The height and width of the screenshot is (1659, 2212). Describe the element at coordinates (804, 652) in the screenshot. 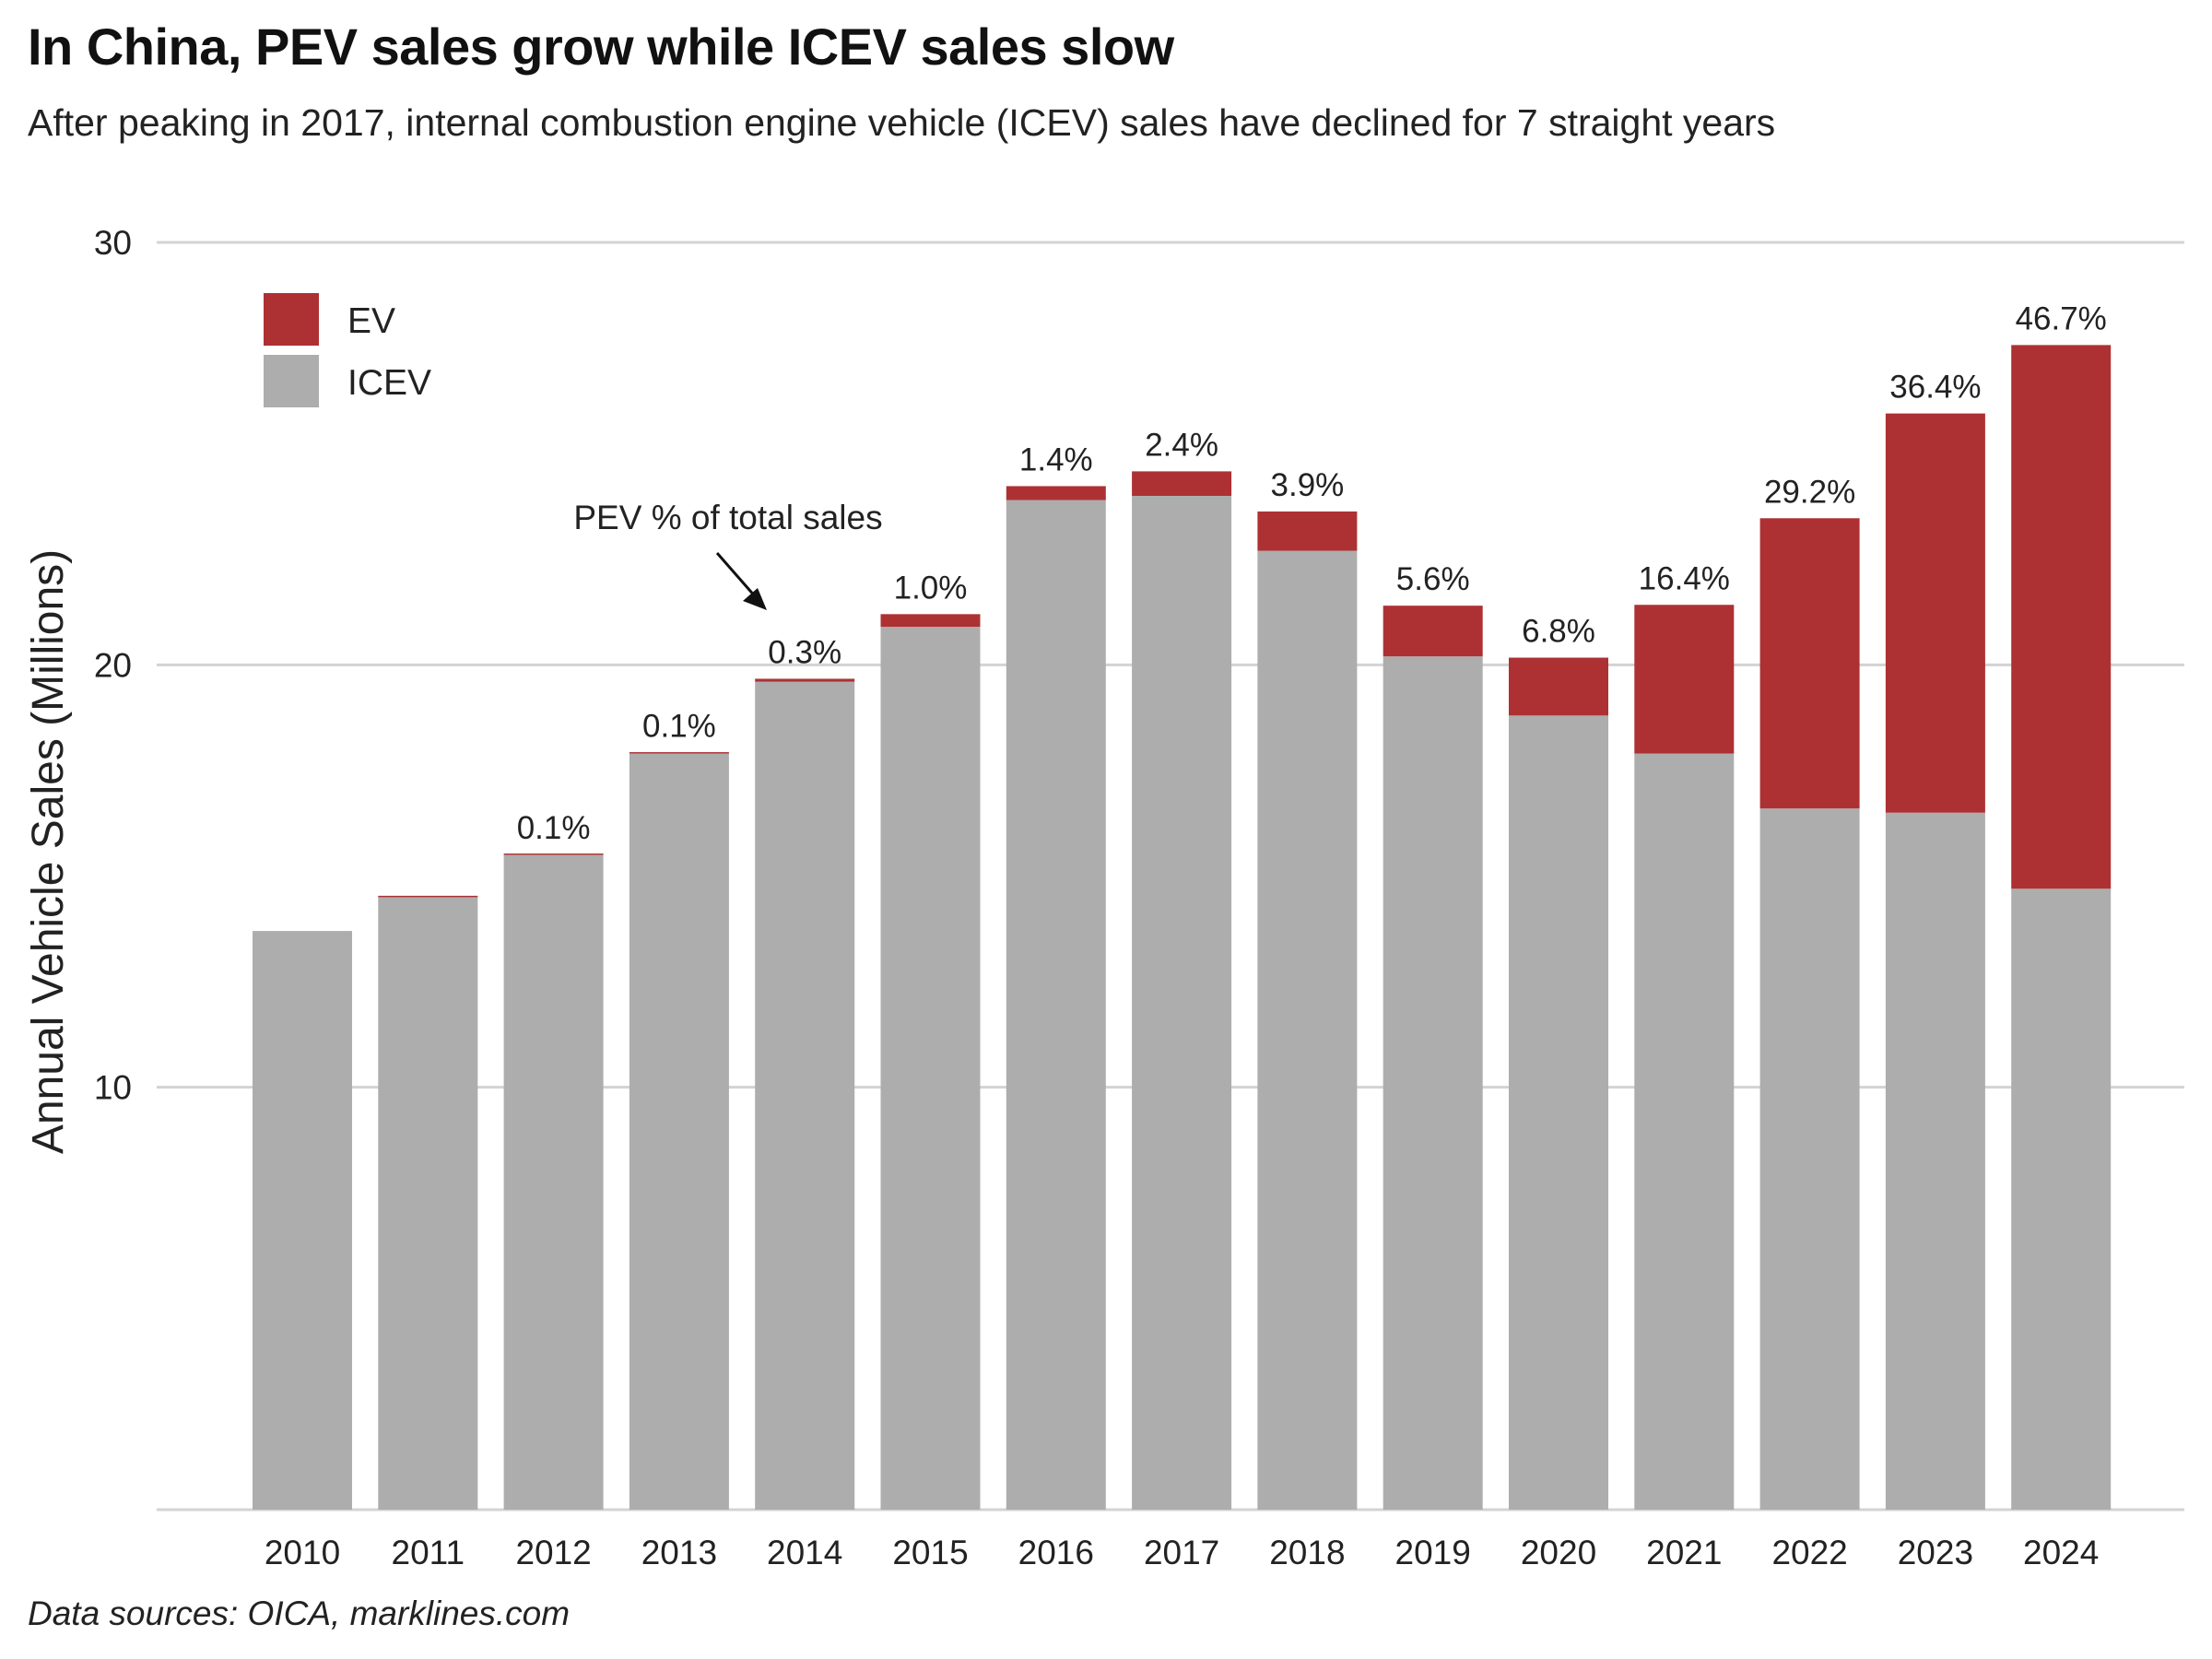

I see `pev-share-label-2014: 0.3%` at that location.